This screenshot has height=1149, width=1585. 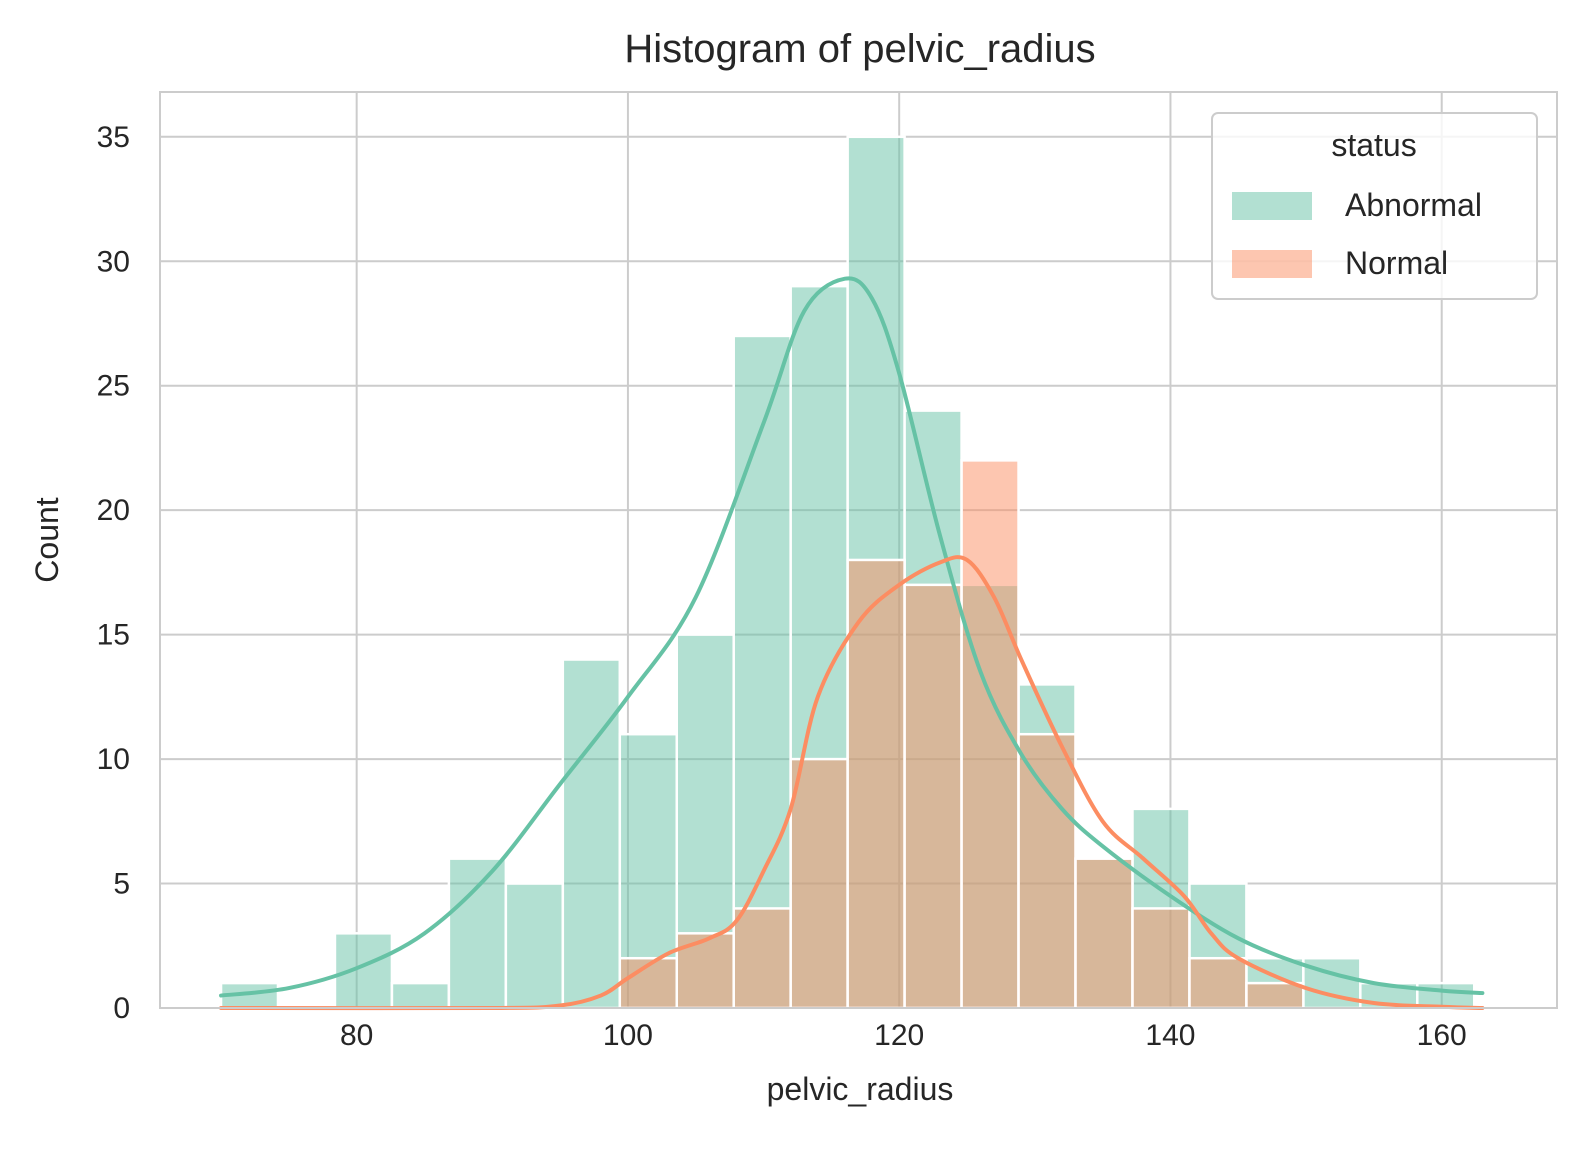 What do you see at coordinates (1413, 205) in the screenshot?
I see `legend-label-abnormal: Abnormal` at bounding box center [1413, 205].